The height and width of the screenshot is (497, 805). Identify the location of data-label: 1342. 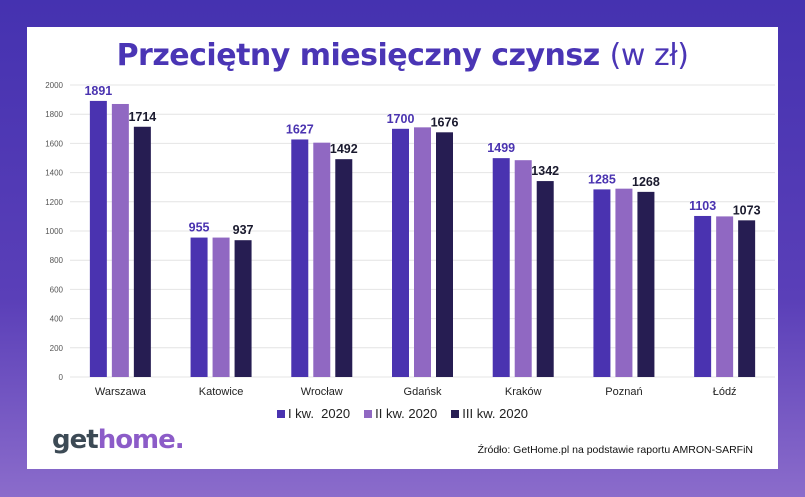
(545, 171).